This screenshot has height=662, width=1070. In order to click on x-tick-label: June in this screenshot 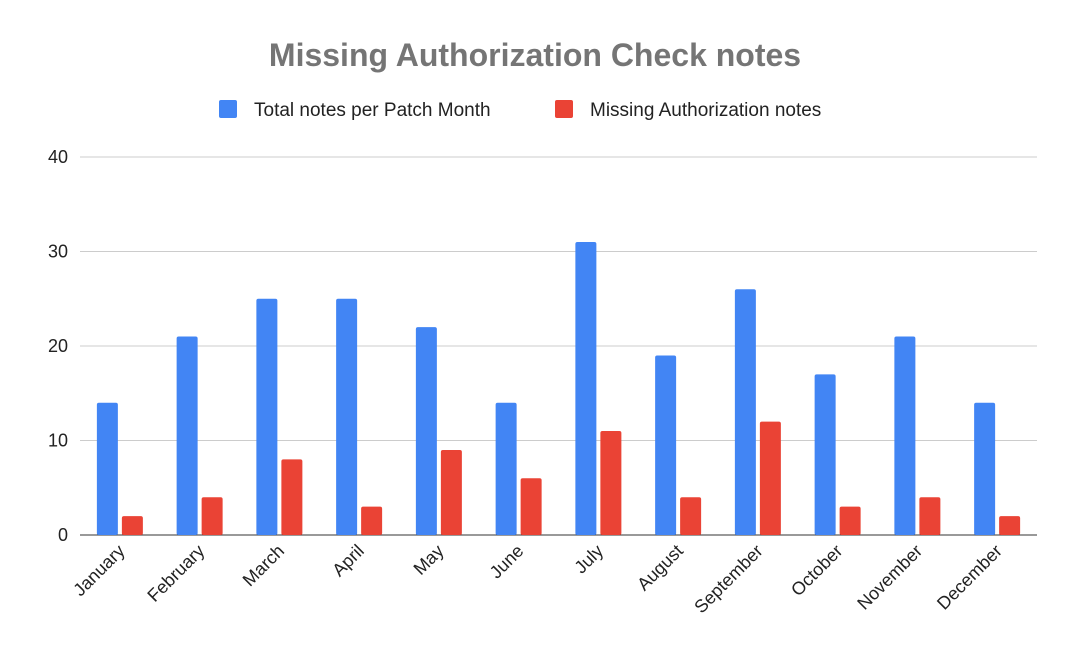, I will do `click(507, 562)`.